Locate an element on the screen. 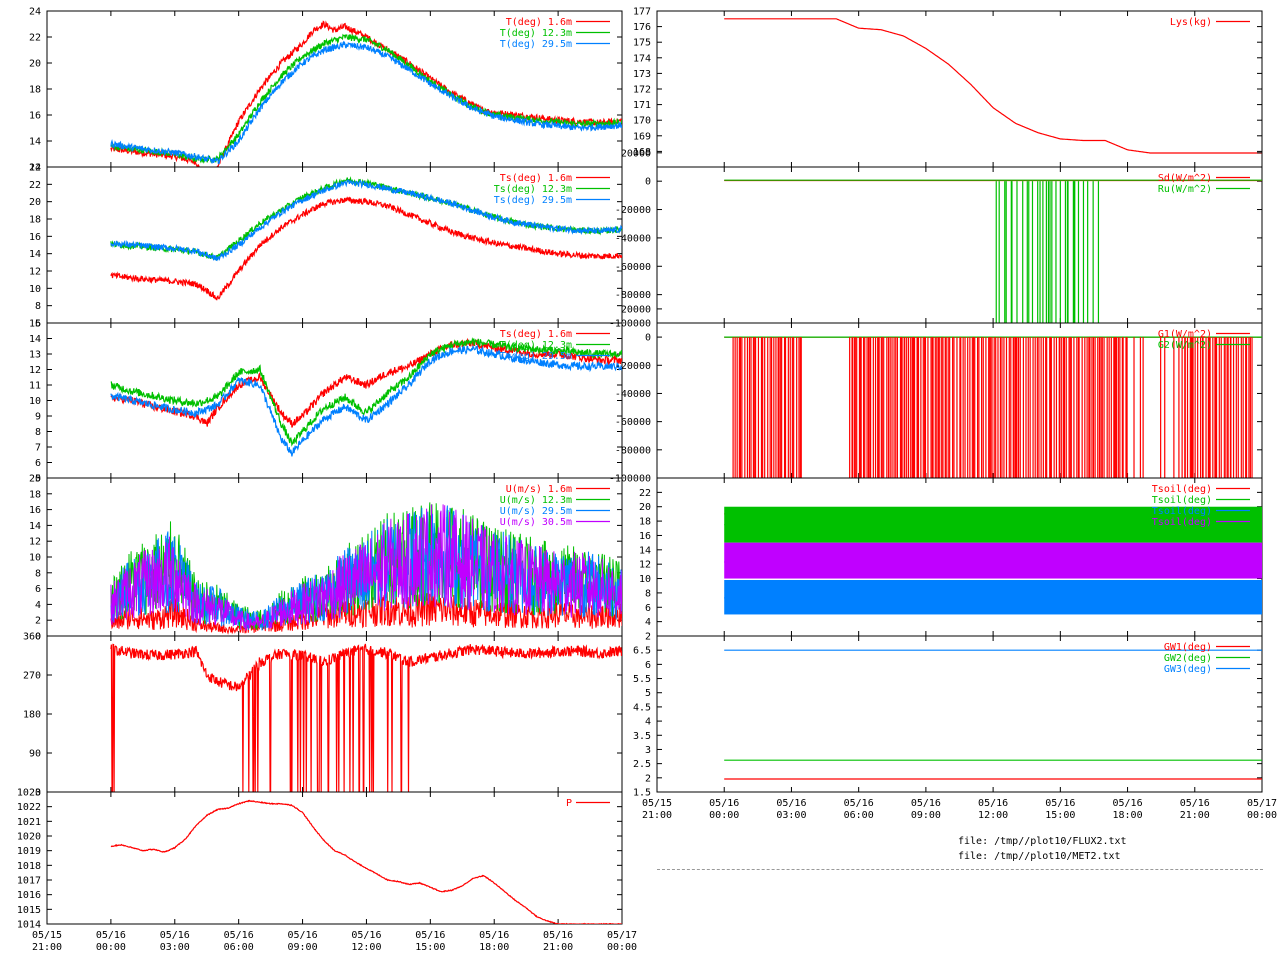  legend-label: U(m/s) 1.6m is located at coordinates (539, 489).